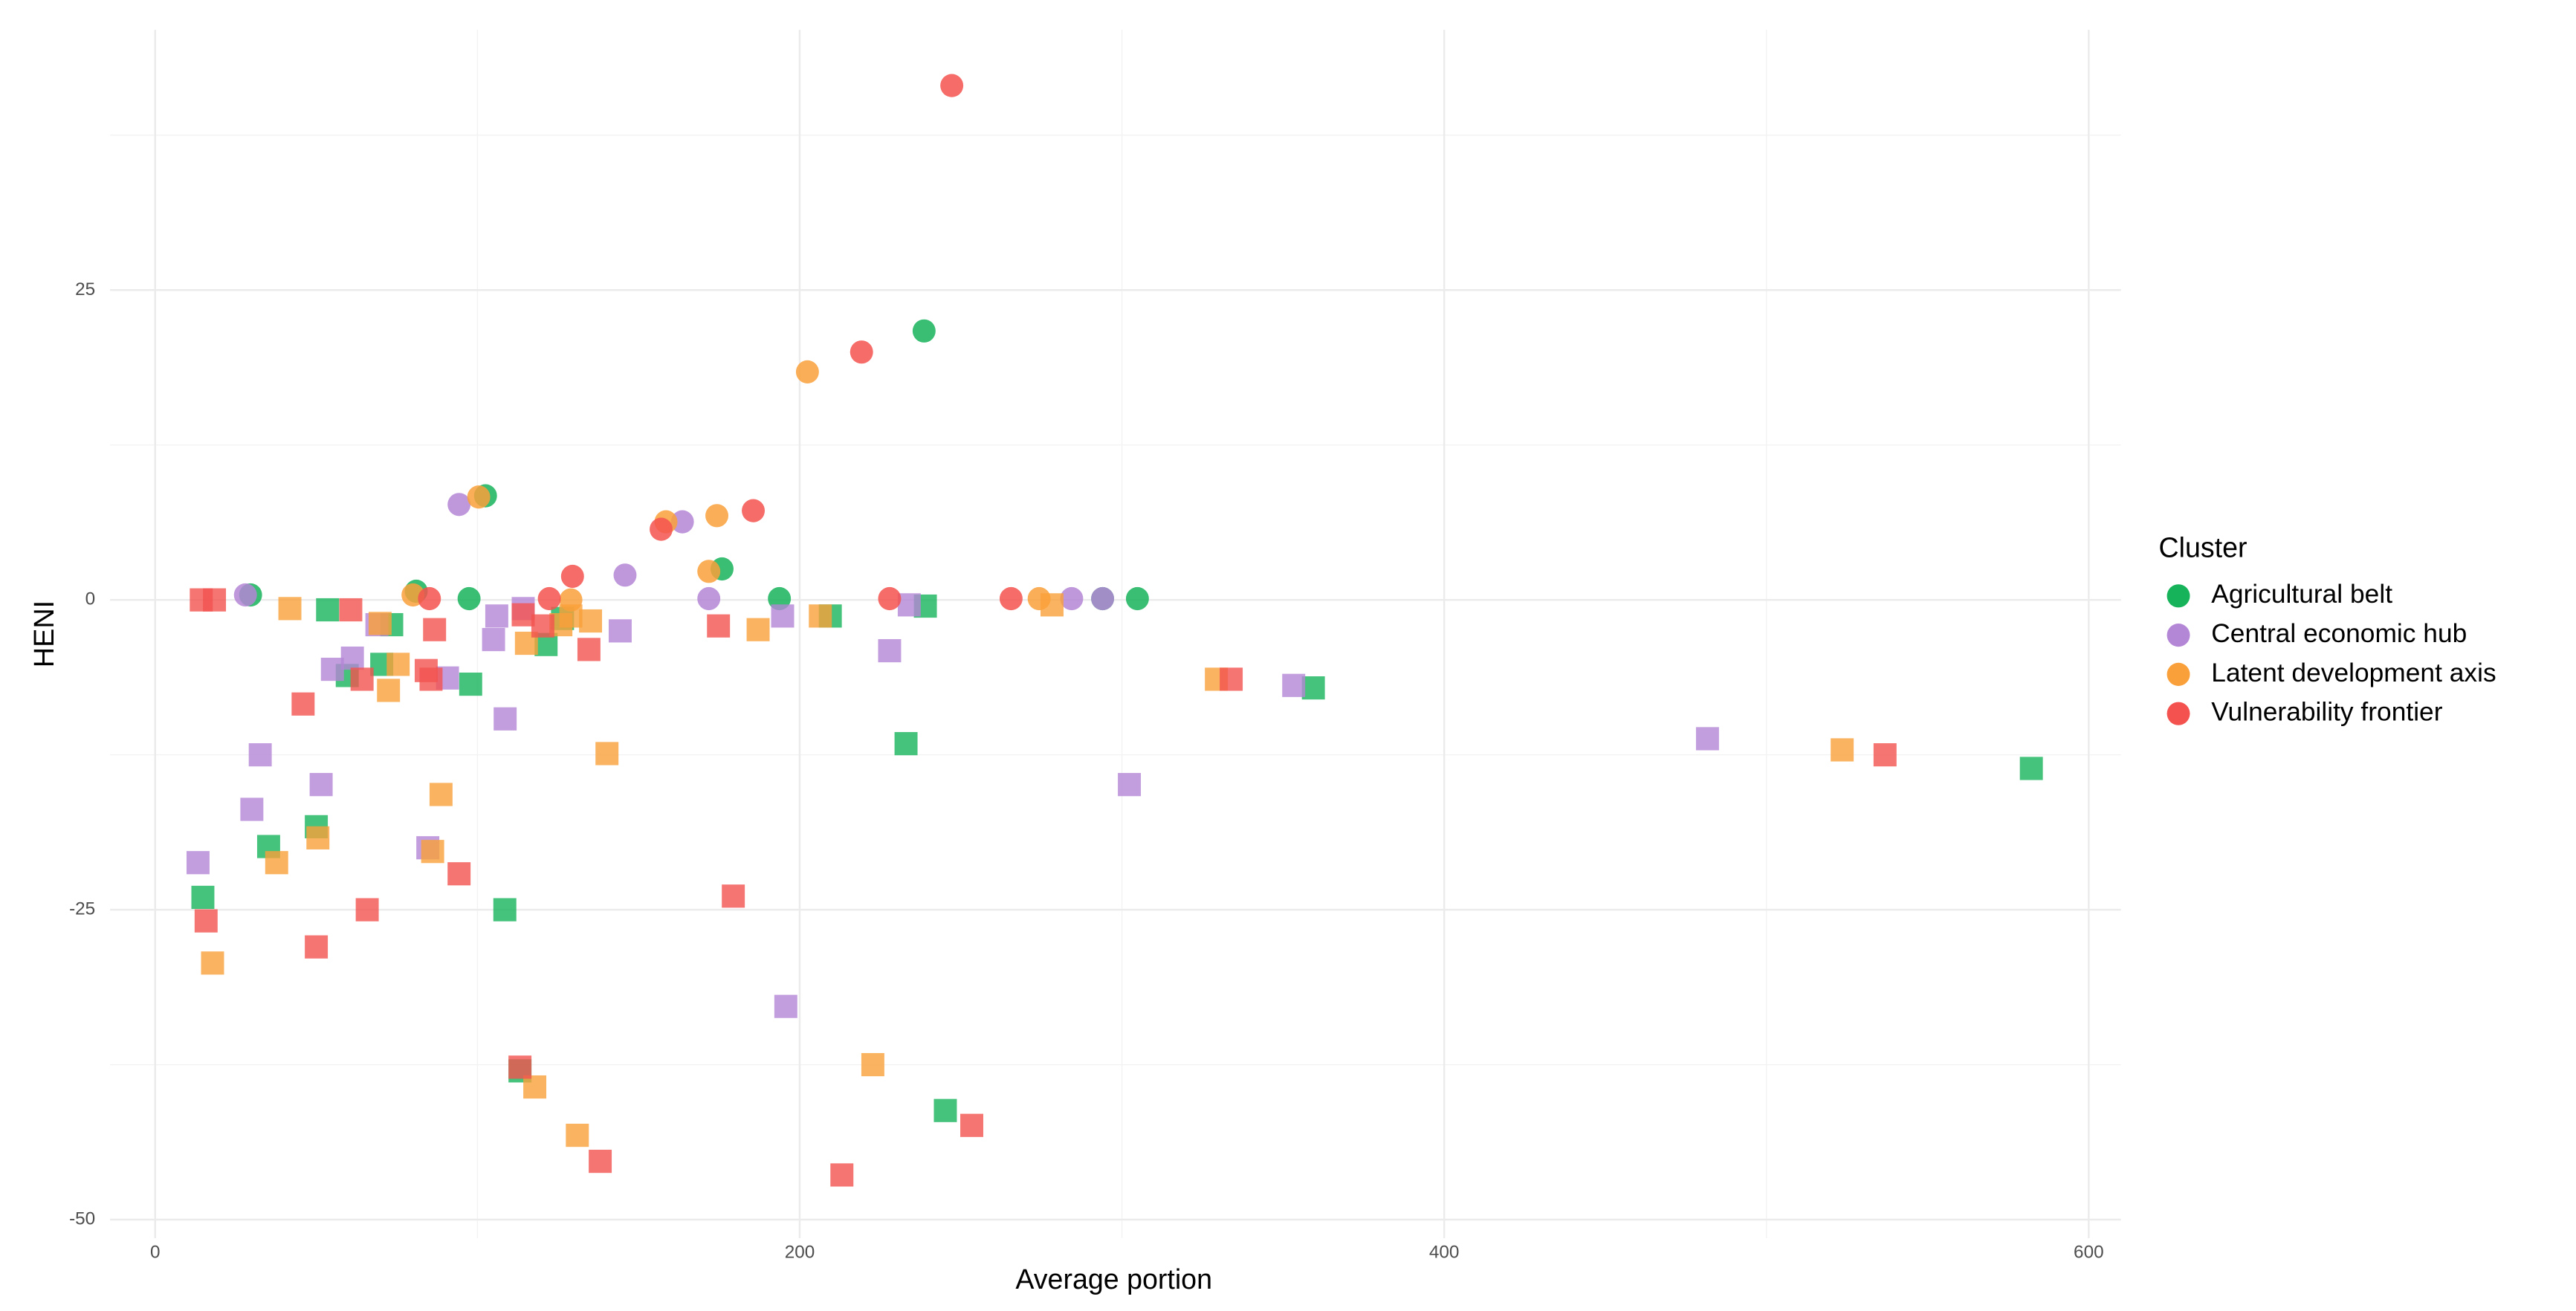 This screenshot has height=1311, width=2576. I want to click on legend-label: Agricultural belt, so click(2301, 594).